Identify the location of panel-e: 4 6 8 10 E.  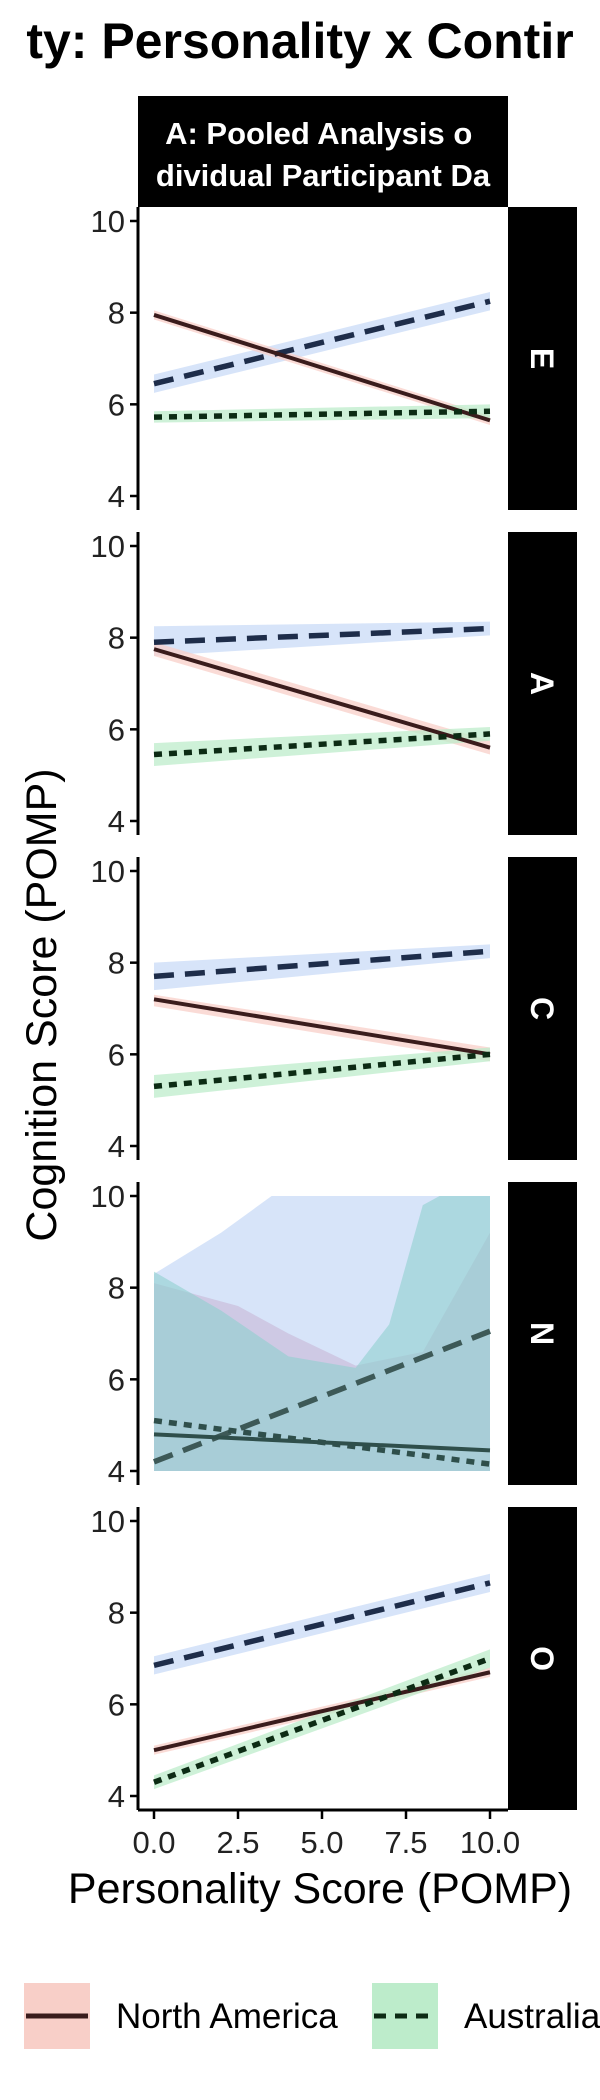
(334, 359).